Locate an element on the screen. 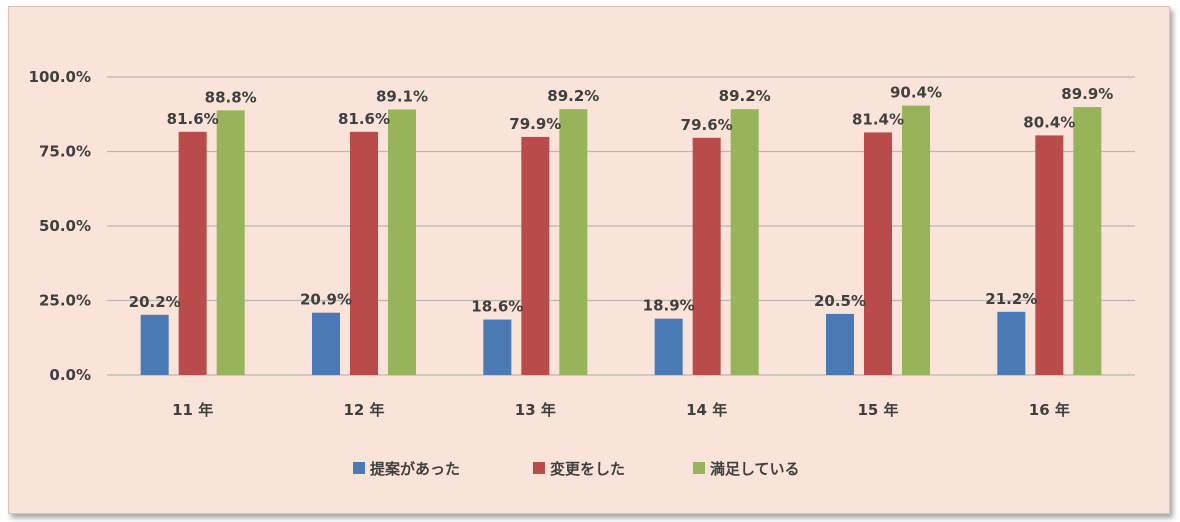 This screenshot has width=1180, height=522. y-tick-label: 75.0% is located at coordinates (65, 152).